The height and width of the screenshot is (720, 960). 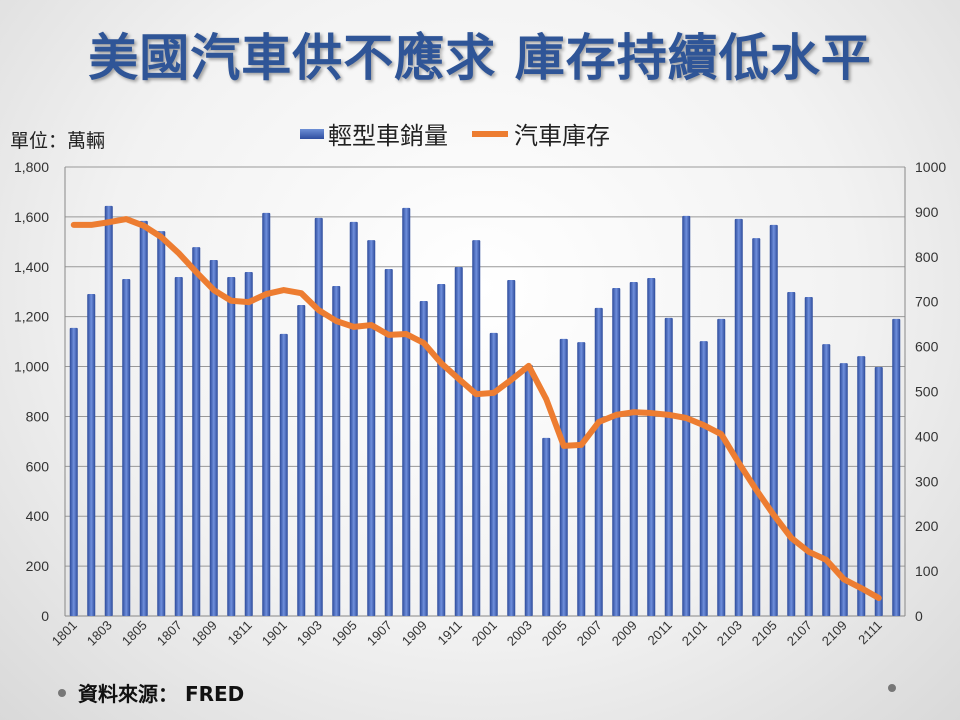 I want to click on y-right-tick-label: 800, so click(x=927, y=257).